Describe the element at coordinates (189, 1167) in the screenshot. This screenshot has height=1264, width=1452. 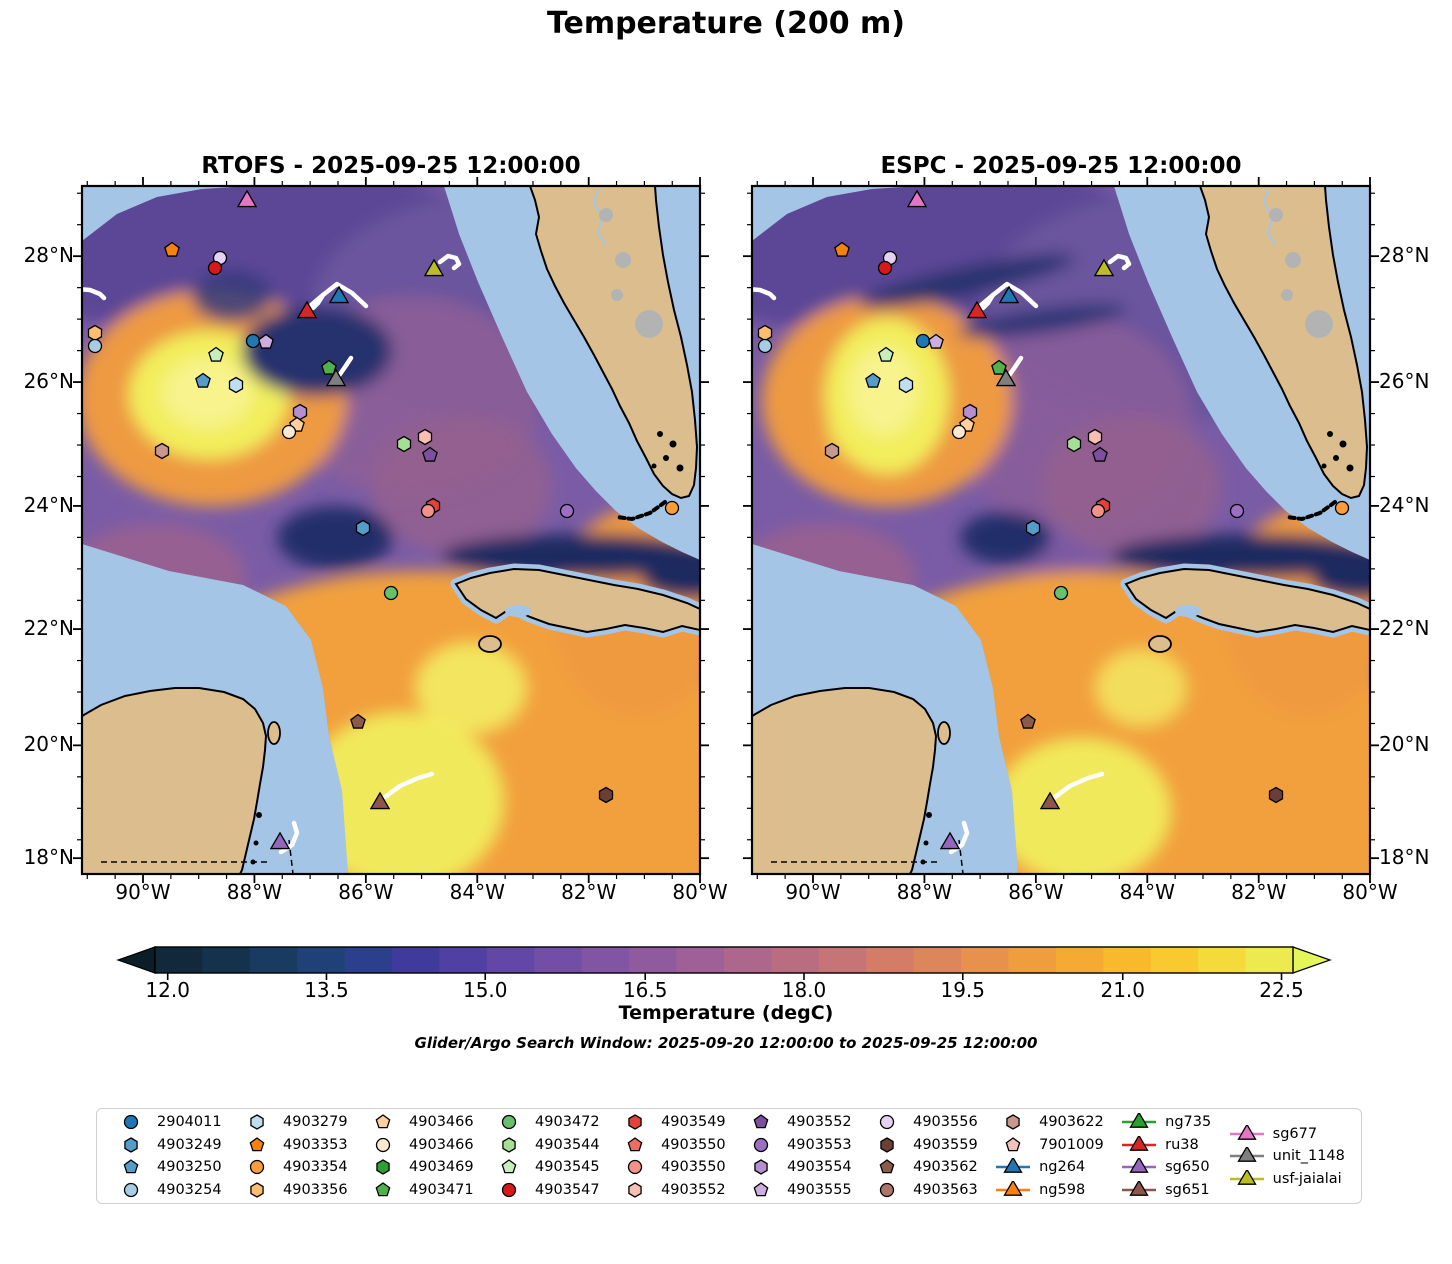
I see `legend-label: 4903250` at that location.